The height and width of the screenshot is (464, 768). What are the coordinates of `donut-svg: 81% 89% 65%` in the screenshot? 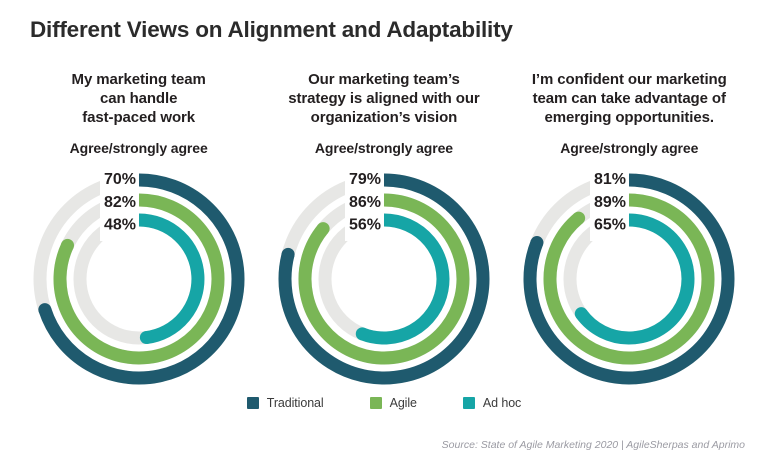 It's located at (629, 277).